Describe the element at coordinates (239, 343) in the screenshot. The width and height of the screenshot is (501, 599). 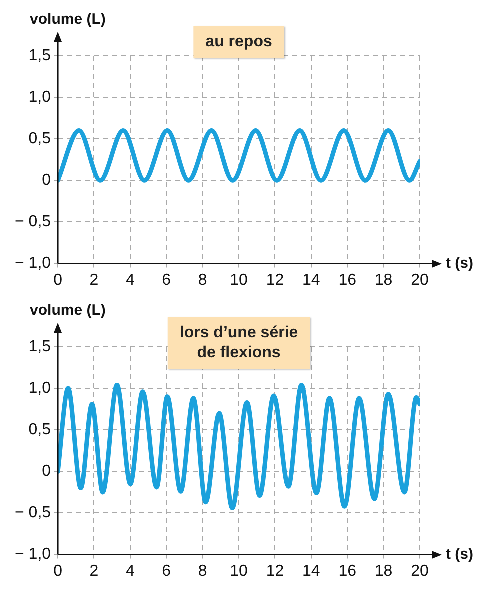
I see `chart-title: lors d’une série de flexions` at that location.